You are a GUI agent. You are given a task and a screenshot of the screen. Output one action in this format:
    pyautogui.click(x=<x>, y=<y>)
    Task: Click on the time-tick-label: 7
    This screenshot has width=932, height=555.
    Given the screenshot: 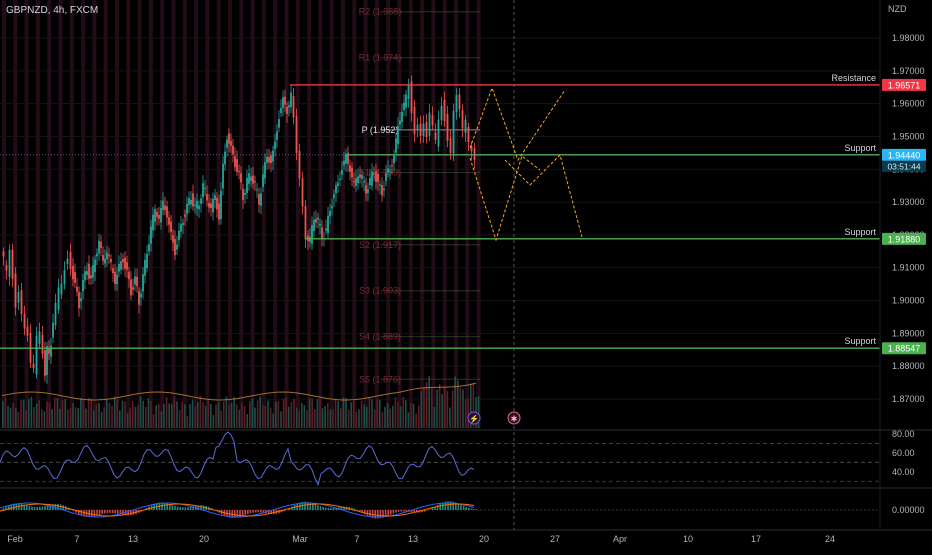 What is the action you would take?
    pyautogui.click(x=356, y=539)
    